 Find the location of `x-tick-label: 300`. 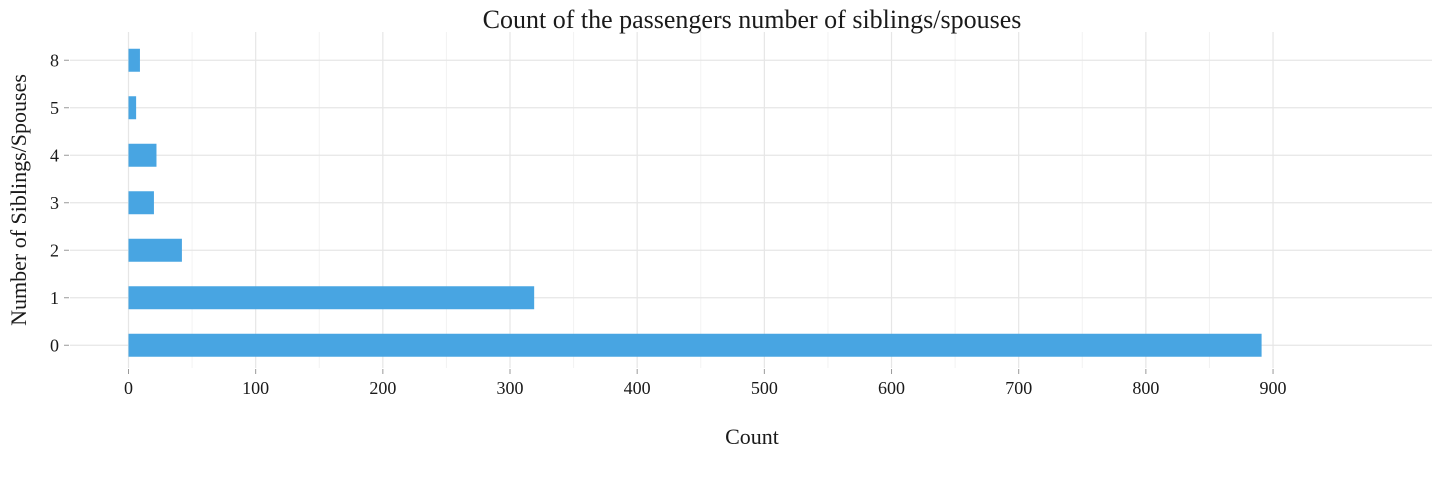

x-tick-label: 300 is located at coordinates (510, 388).